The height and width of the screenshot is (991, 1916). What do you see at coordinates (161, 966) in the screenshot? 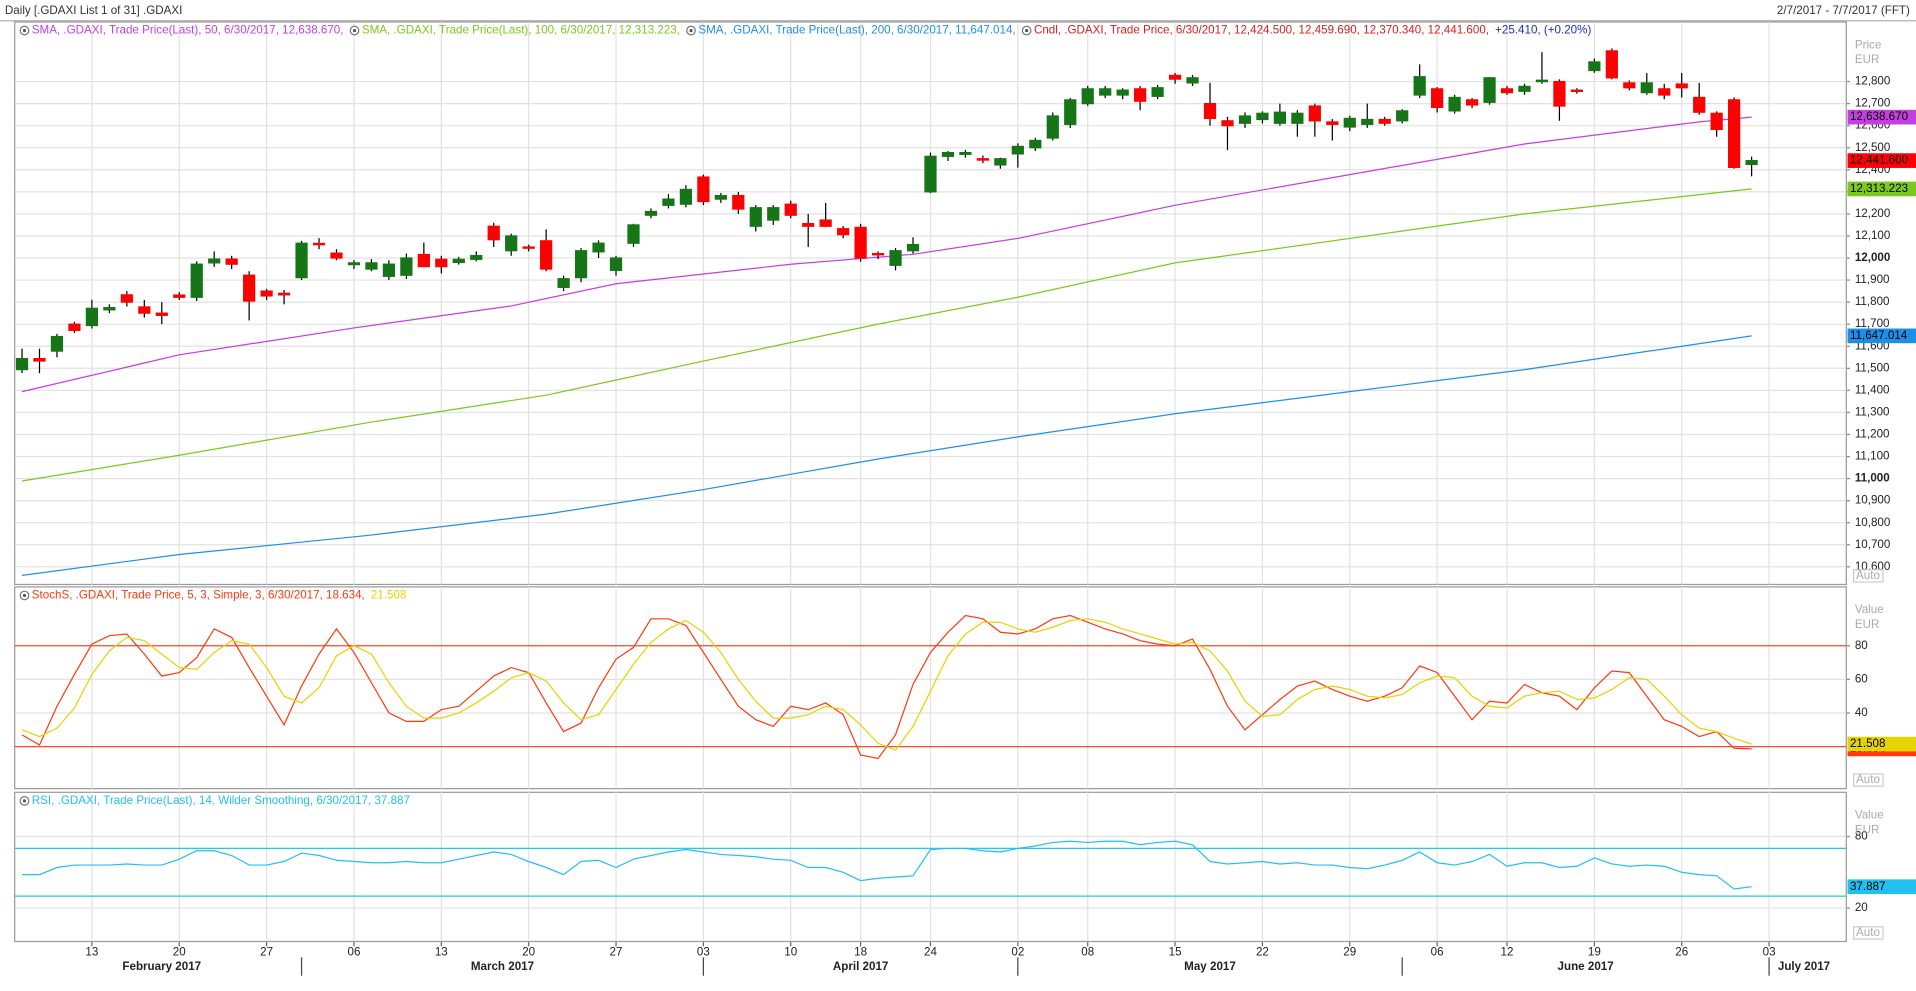
I see `month-label: February 2017` at bounding box center [161, 966].